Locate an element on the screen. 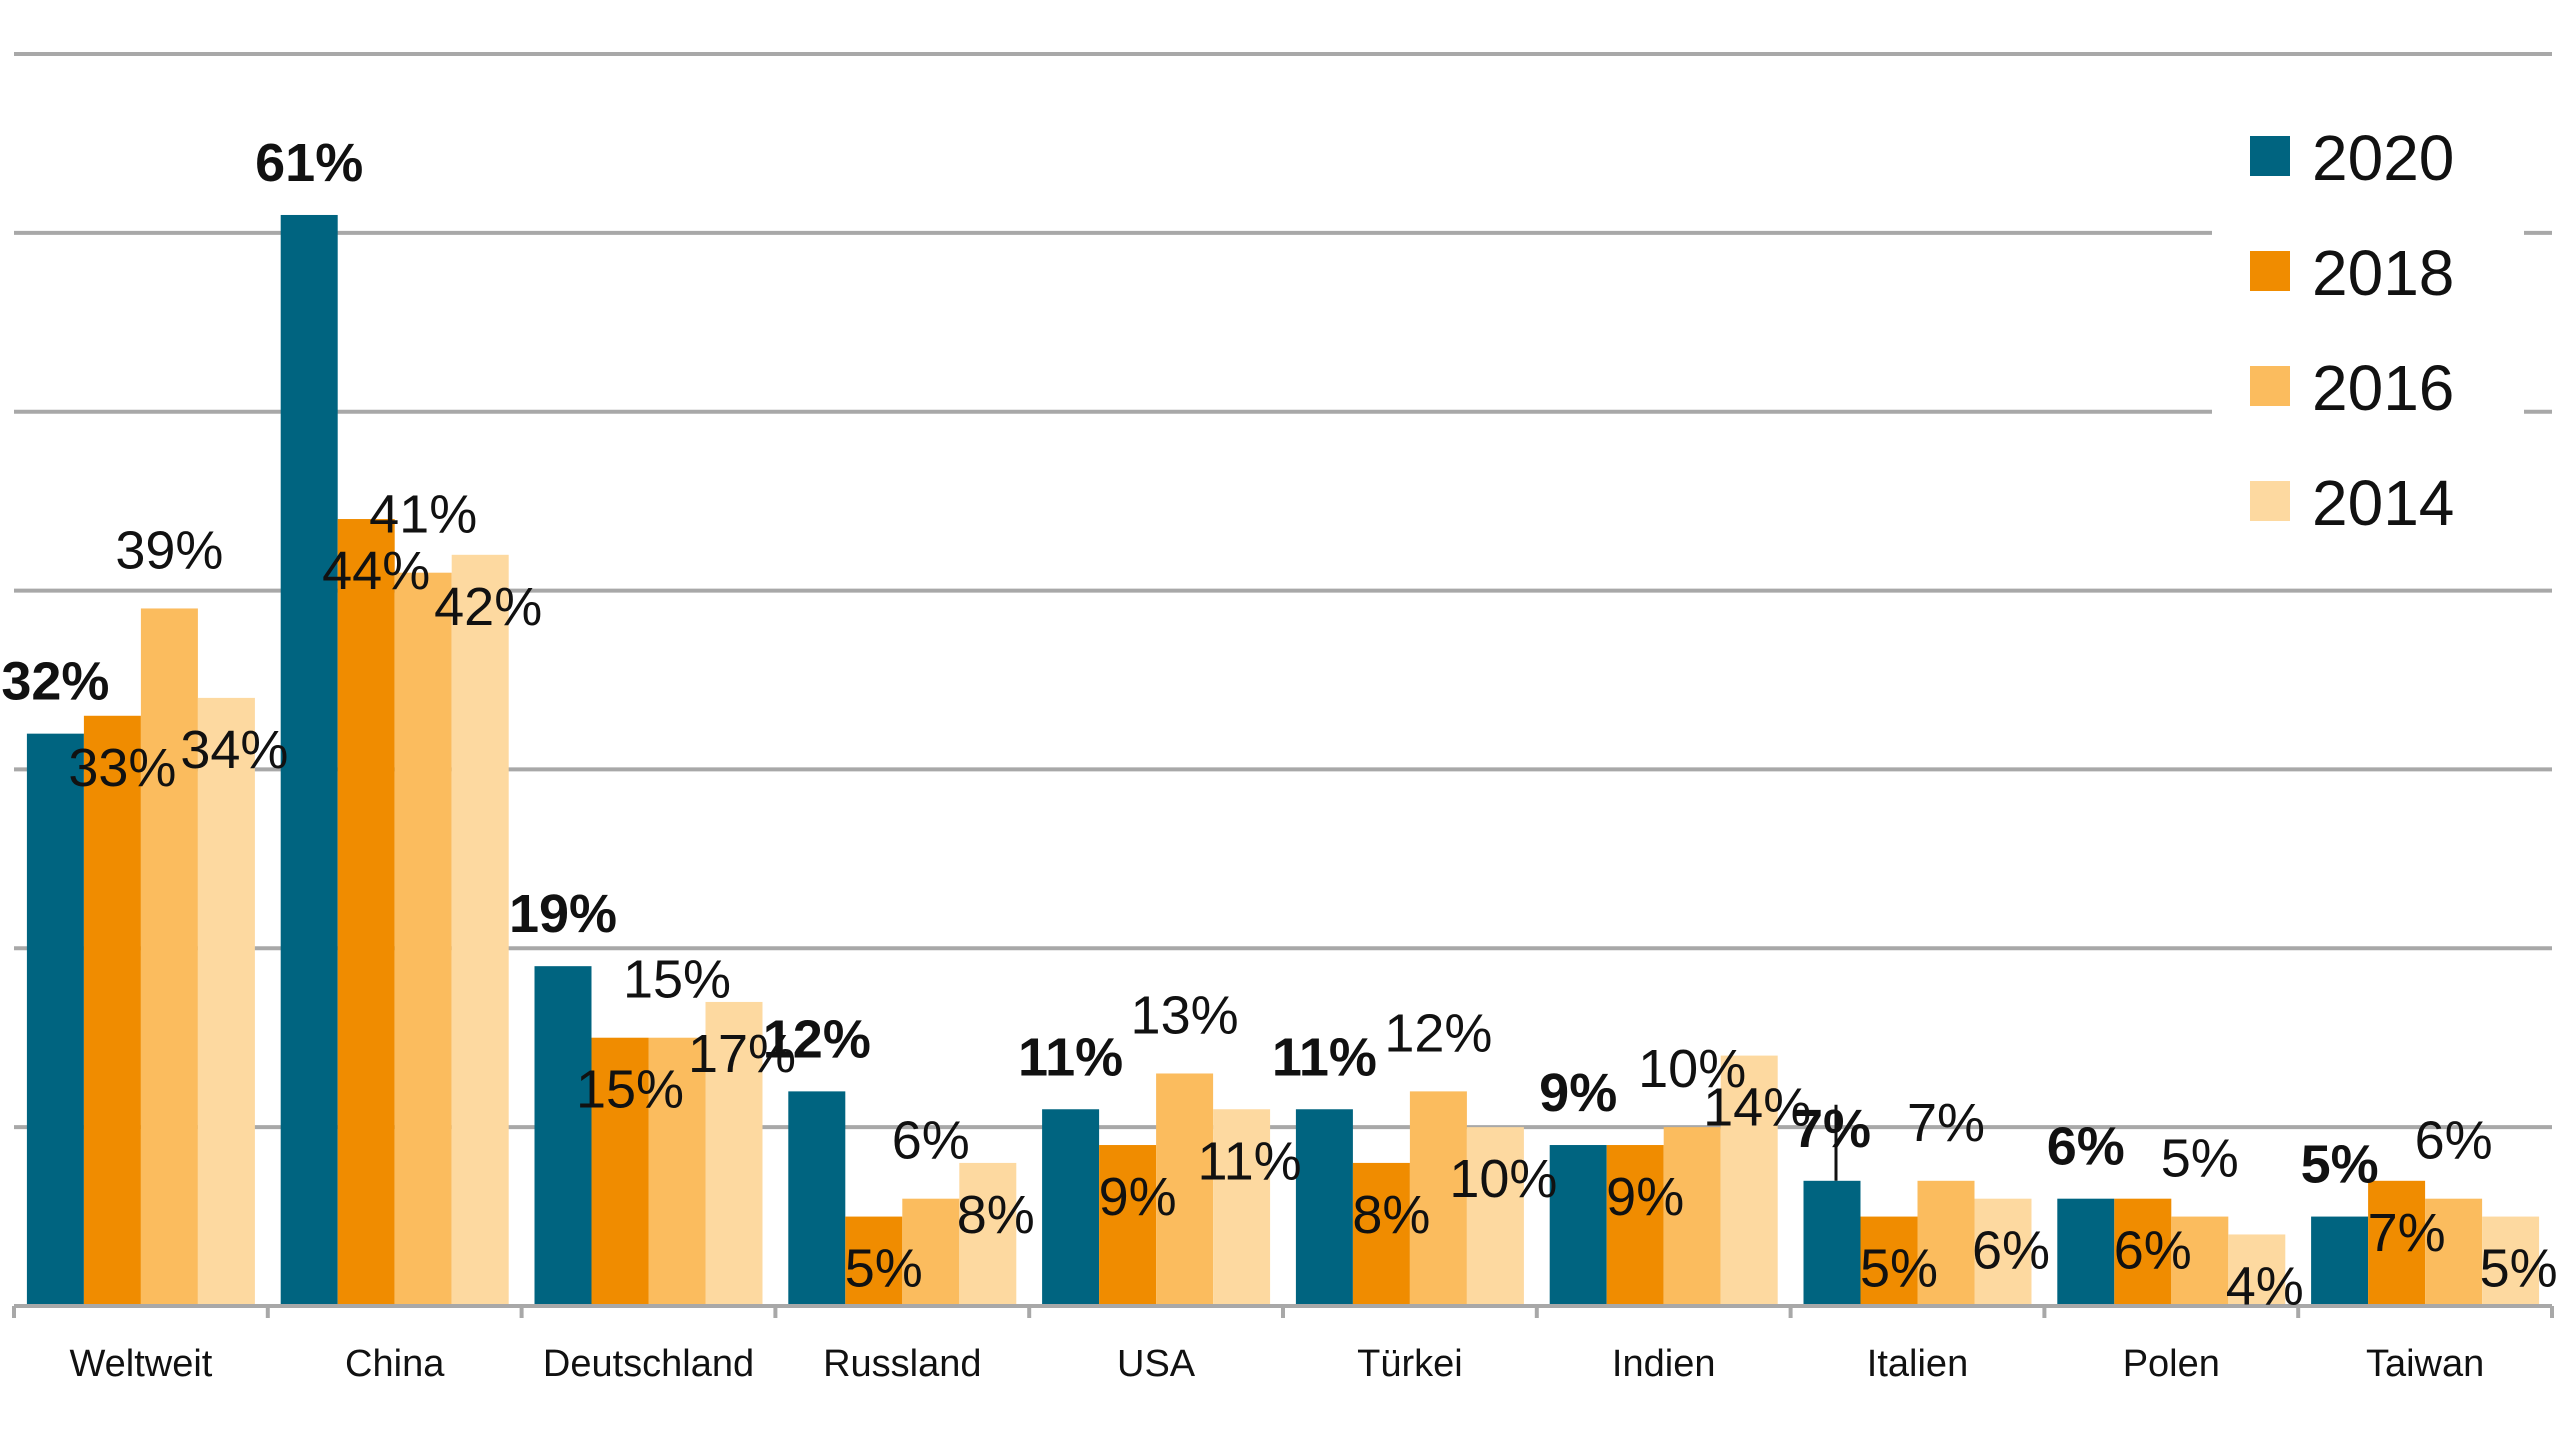  data-label-2016: 41% is located at coordinates (423, 515).